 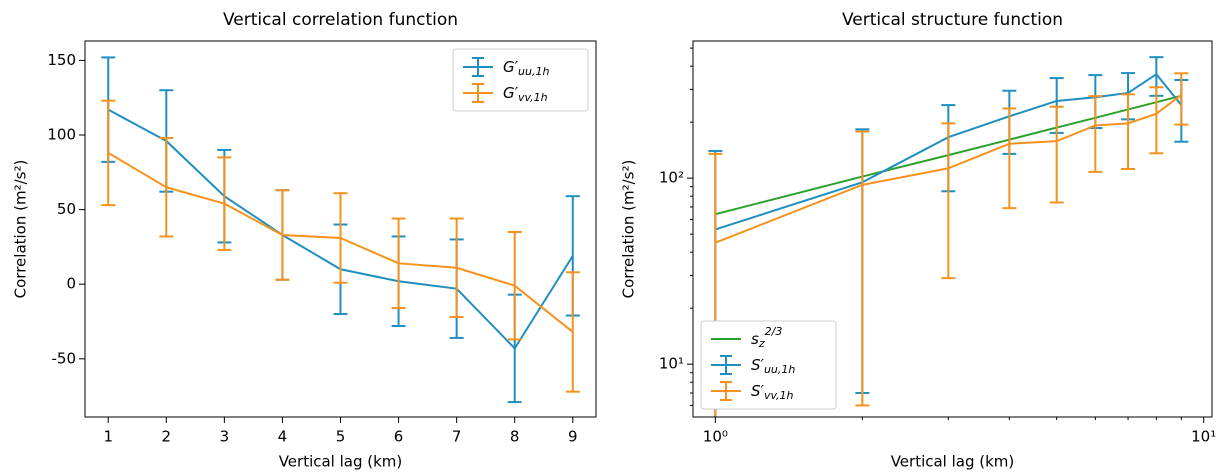 I want to click on y-tick-label: 10¹, so click(x=671, y=364).